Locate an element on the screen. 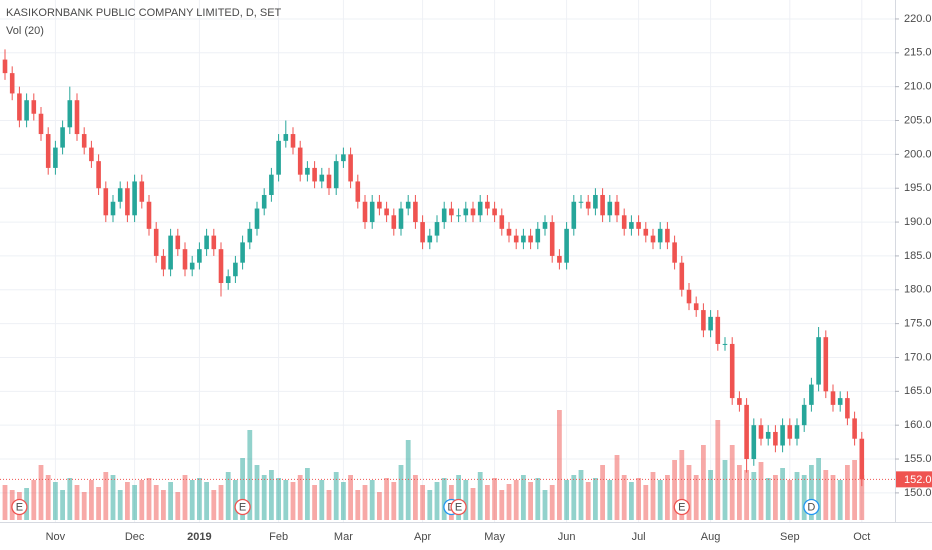 The image size is (932, 550). y-tick-label: 195.0 is located at coordinates (918, 188).